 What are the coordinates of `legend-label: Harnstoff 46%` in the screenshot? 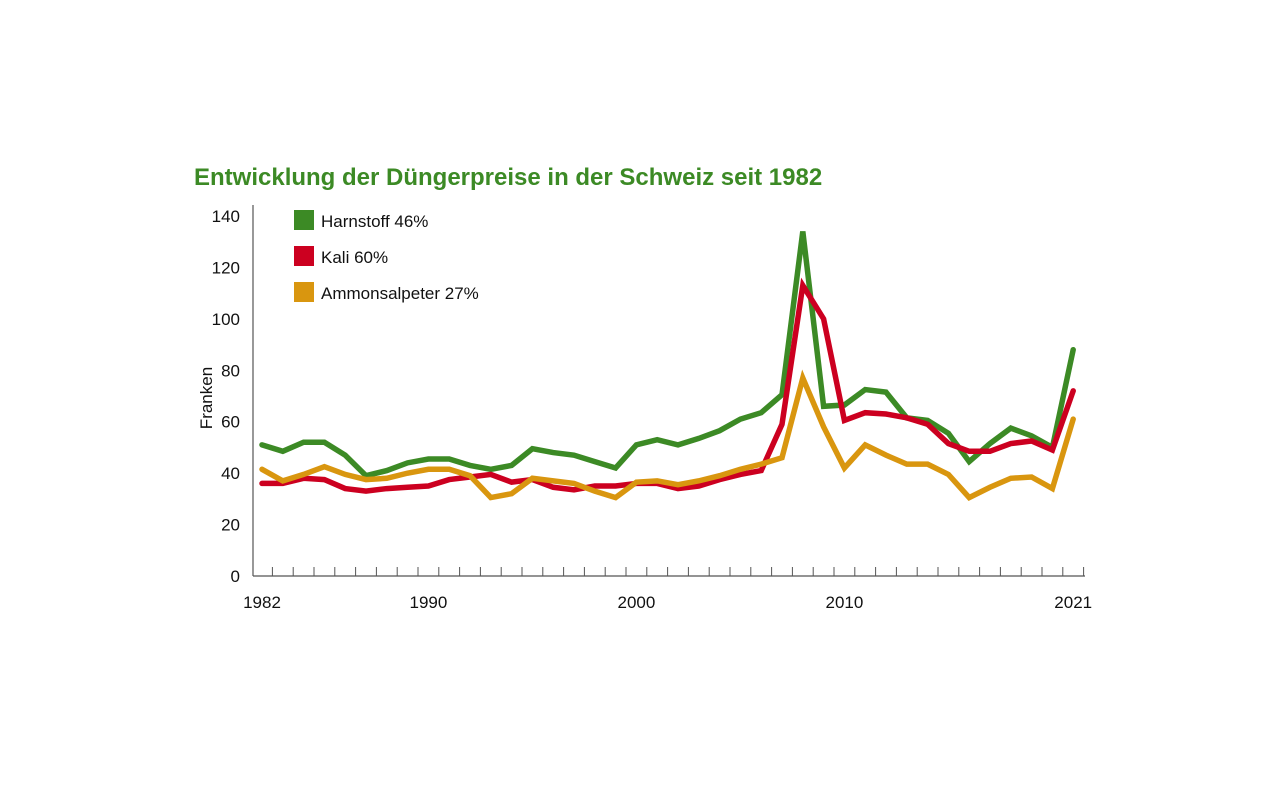 It's located at (374, 221).